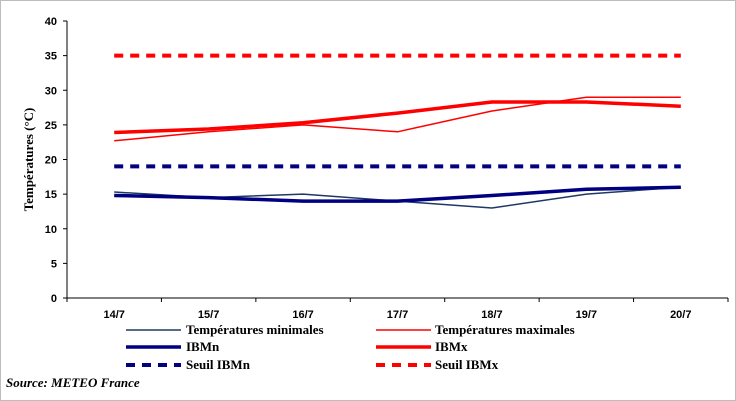 This screenshot has width=736, height=401. Describe the element at coordinates (54, 264) in the screenshot. I see `y-tick-label-5: 5` at that location.